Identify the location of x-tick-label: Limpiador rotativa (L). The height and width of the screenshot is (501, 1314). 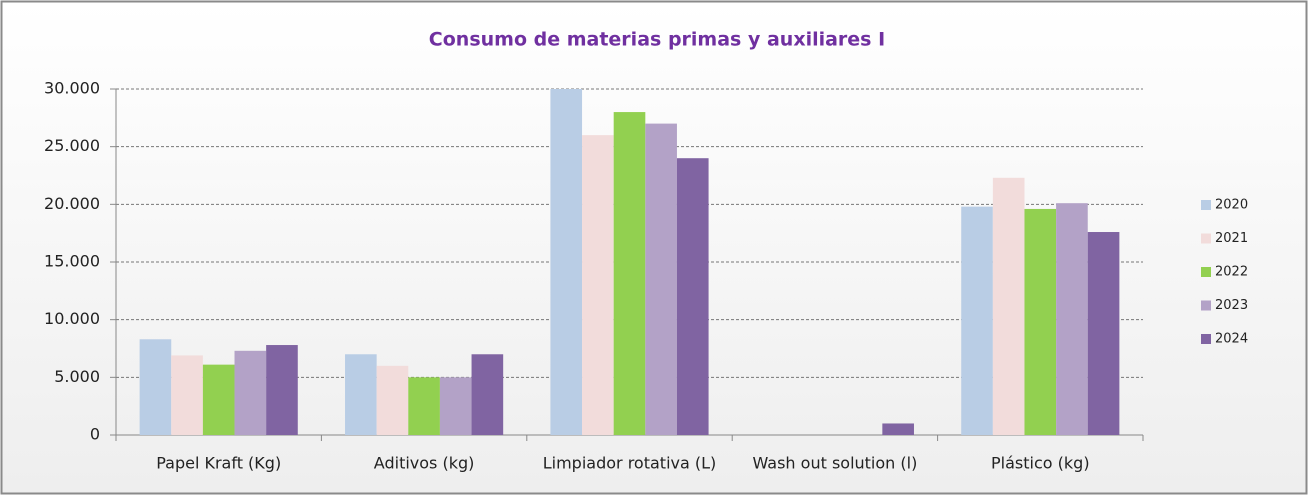
(630, 463).